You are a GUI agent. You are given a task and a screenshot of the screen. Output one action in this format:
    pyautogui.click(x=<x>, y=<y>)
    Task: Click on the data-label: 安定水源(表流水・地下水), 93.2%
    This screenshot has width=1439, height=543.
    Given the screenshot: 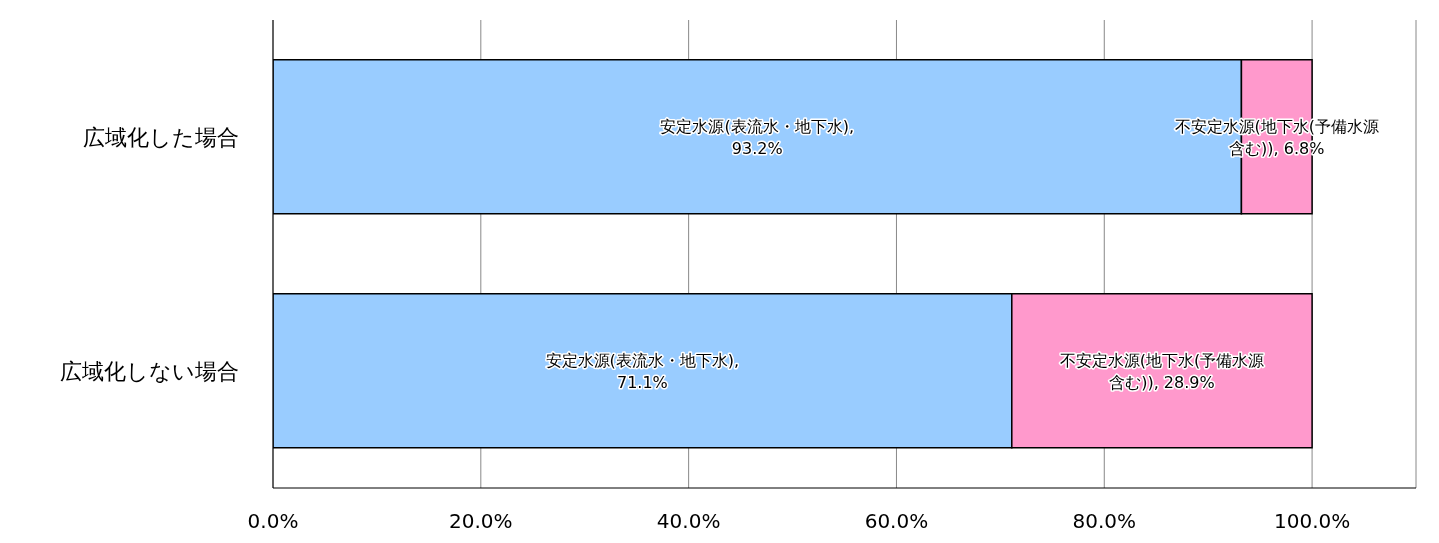 What is the action you would take?
    pyautogui.click(x=757, y=137)
    